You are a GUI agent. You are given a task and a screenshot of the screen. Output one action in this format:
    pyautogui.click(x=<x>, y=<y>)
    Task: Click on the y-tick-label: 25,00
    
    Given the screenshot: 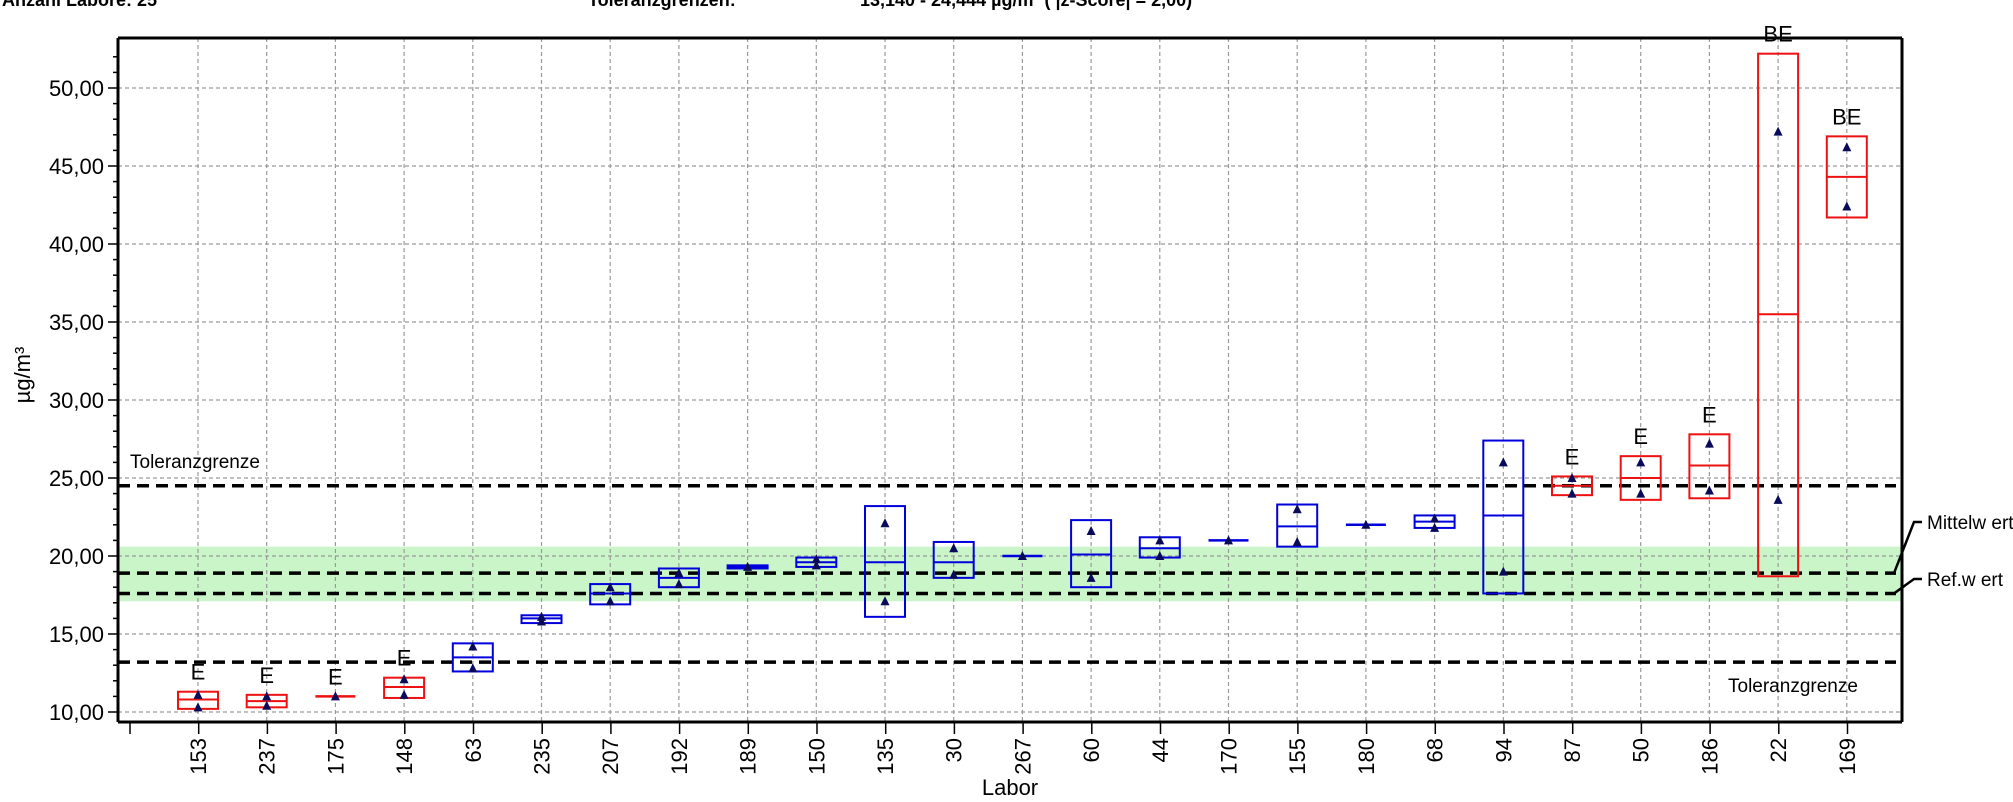 What is the action you would take?
    pyautogui.click(x=76, y=478)
    